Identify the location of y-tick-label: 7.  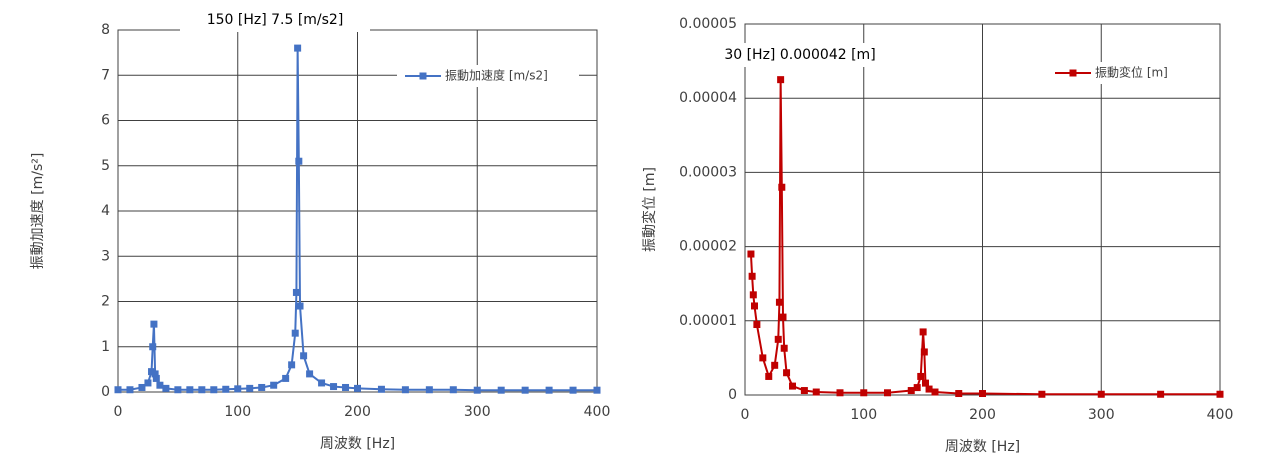
(105, 75).